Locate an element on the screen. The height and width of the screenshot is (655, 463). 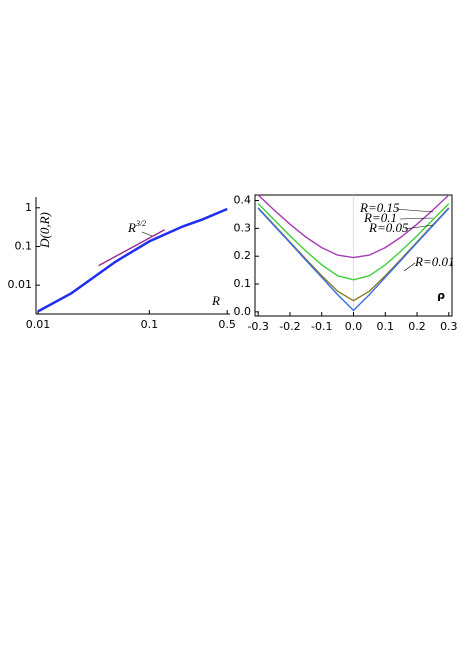
x-axis-label: R is located at coordinates (215, 300).